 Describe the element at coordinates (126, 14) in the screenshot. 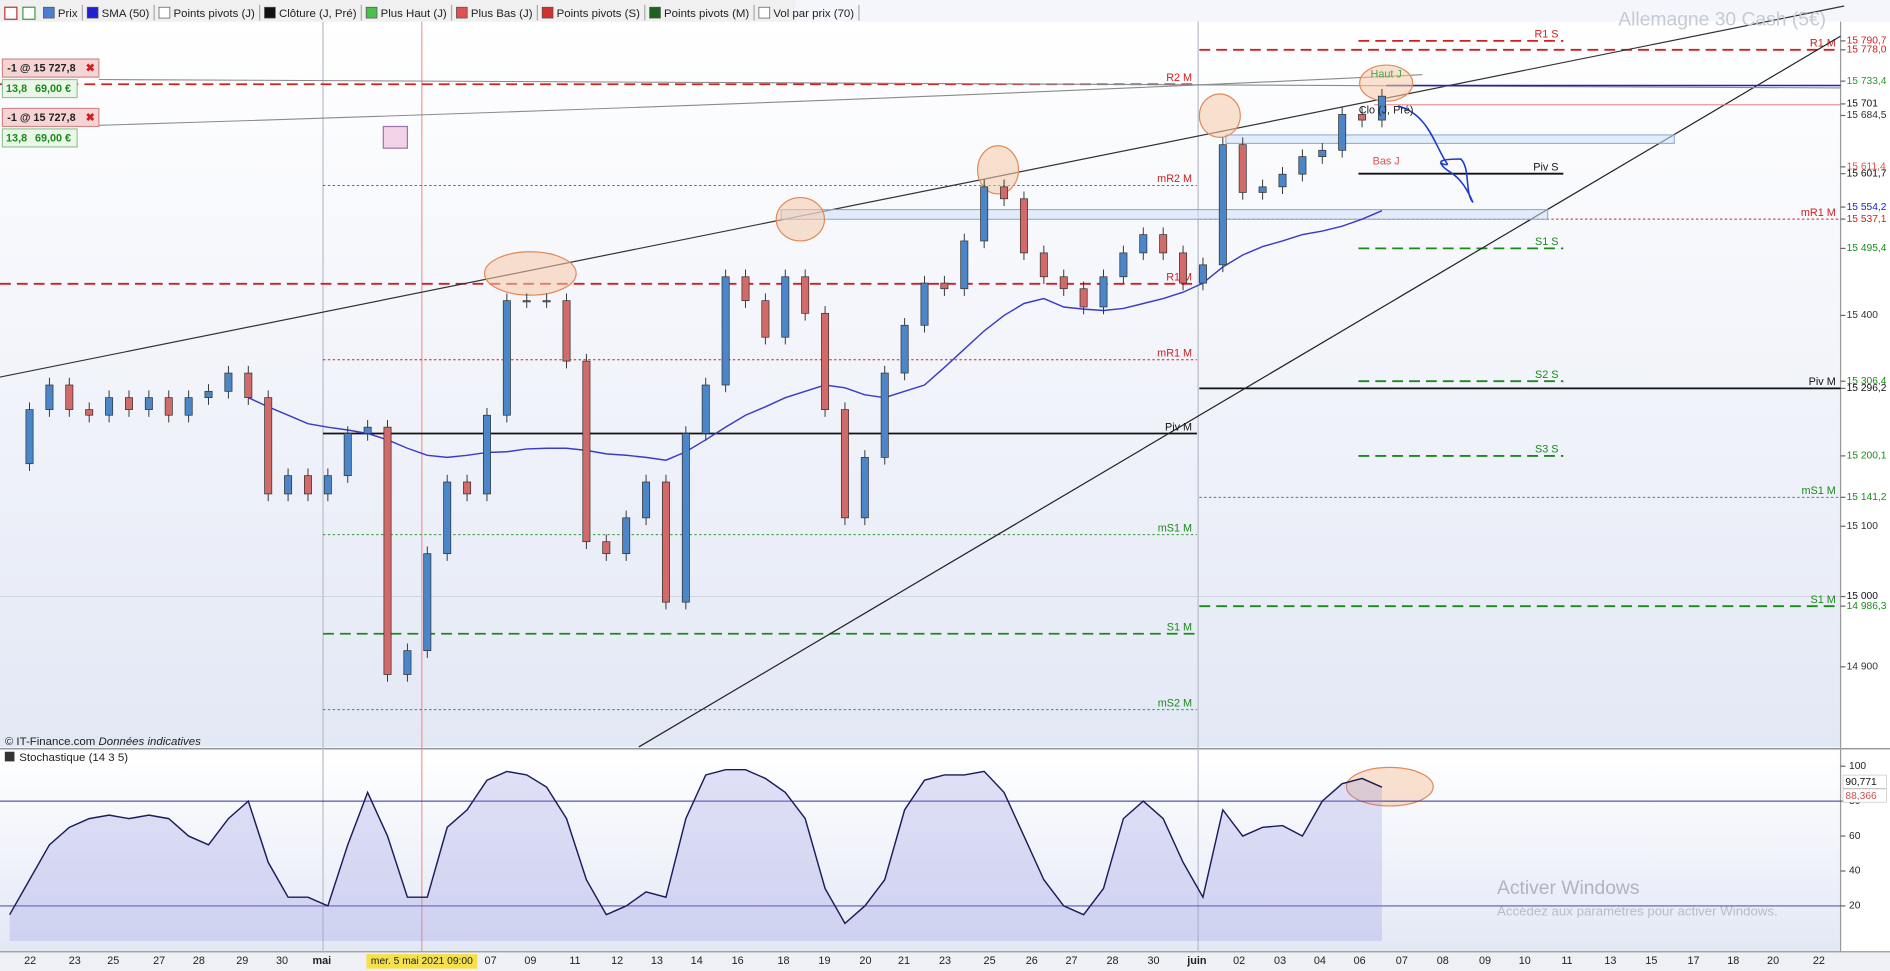

I see `toolbar-label: SMA (50)` at that location.